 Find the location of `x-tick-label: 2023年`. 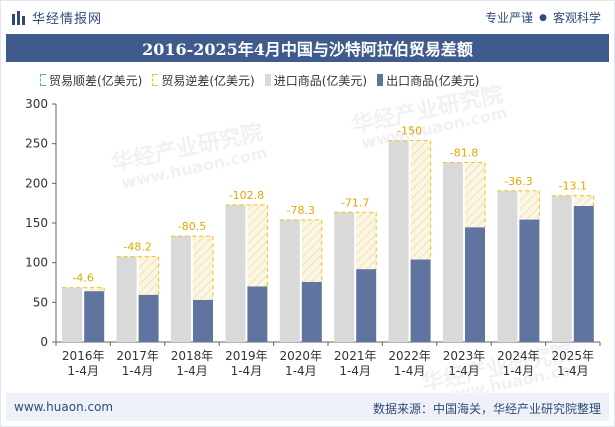

x-tick-label: 2023年 is located at coordinates (464, 356).